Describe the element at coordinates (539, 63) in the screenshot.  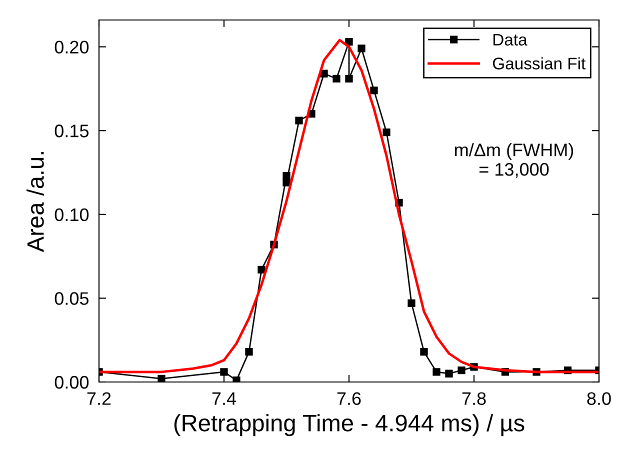
I see `legend-label: Gaussian Fit` at that location.